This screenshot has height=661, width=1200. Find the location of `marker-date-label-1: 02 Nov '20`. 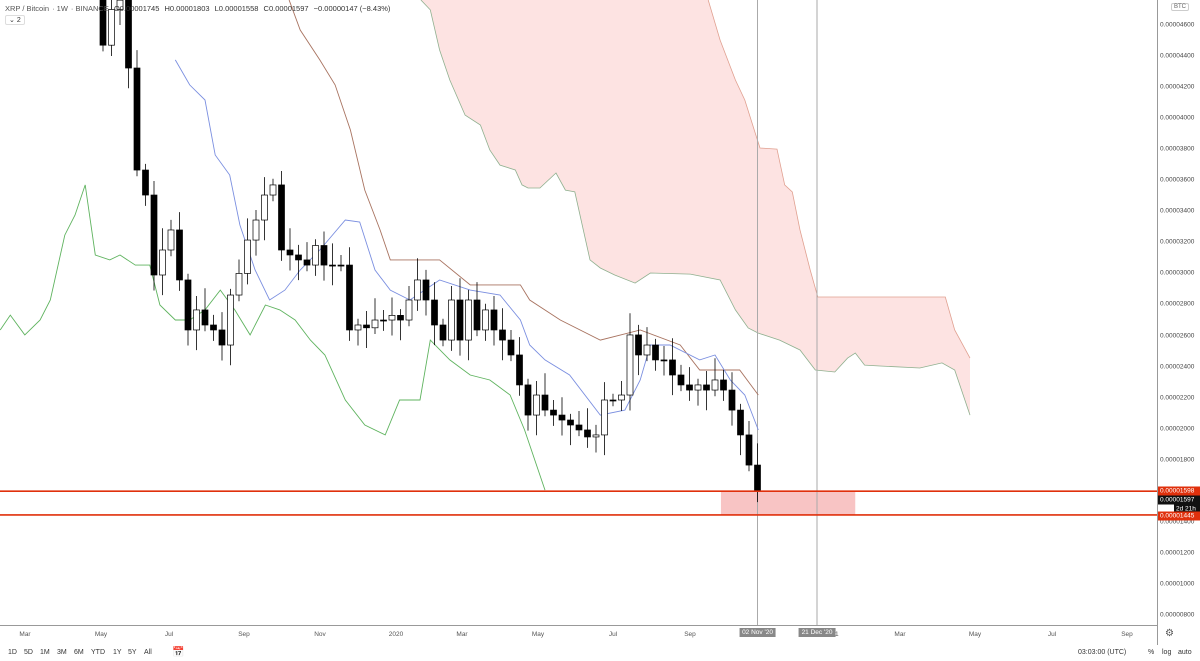

marker-date-label-1: 02 Nov '20 is located at coordinates (757, 632).